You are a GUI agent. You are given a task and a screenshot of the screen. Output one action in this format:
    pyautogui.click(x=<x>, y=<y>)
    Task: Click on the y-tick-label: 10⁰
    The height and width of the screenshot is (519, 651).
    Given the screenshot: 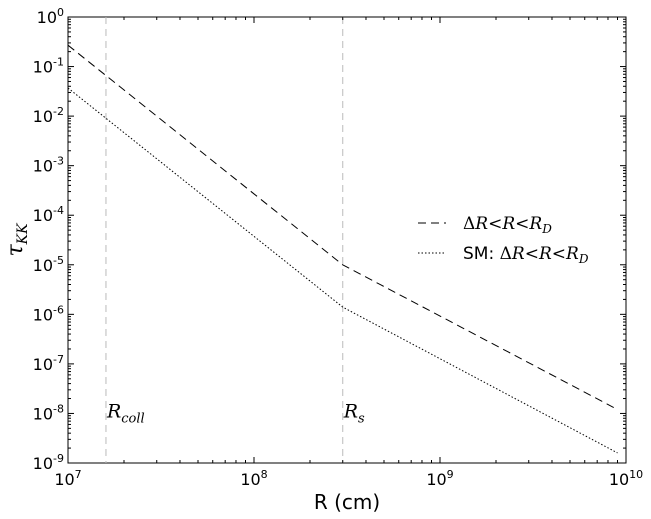 What is the action you would take?
    pyautogui.click(x=50, y=16)
    